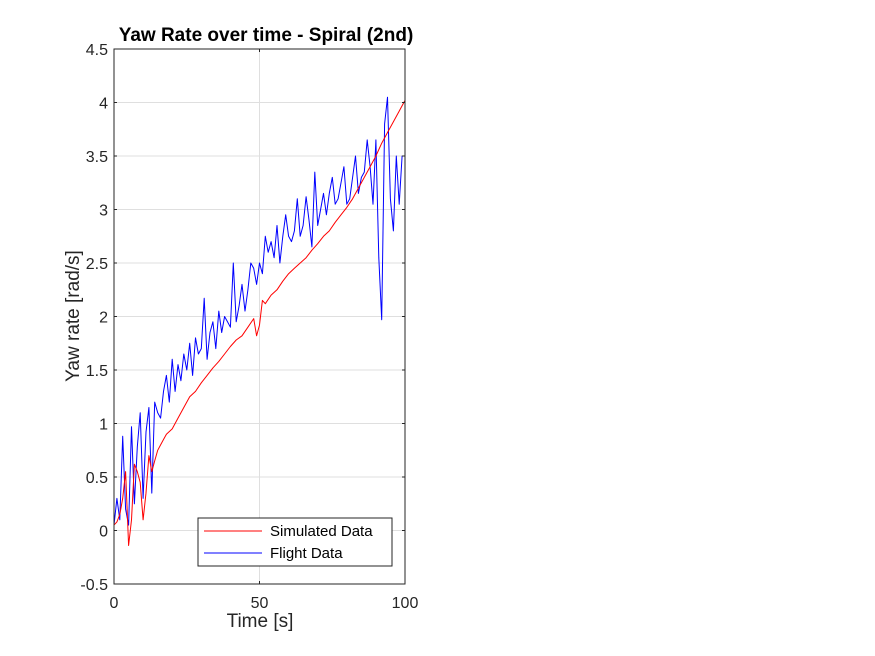 The image size is (875, 656). Describe the element at coordinates (103, 104) in the screenshot. I see `y-tick-label: 4` at that location.